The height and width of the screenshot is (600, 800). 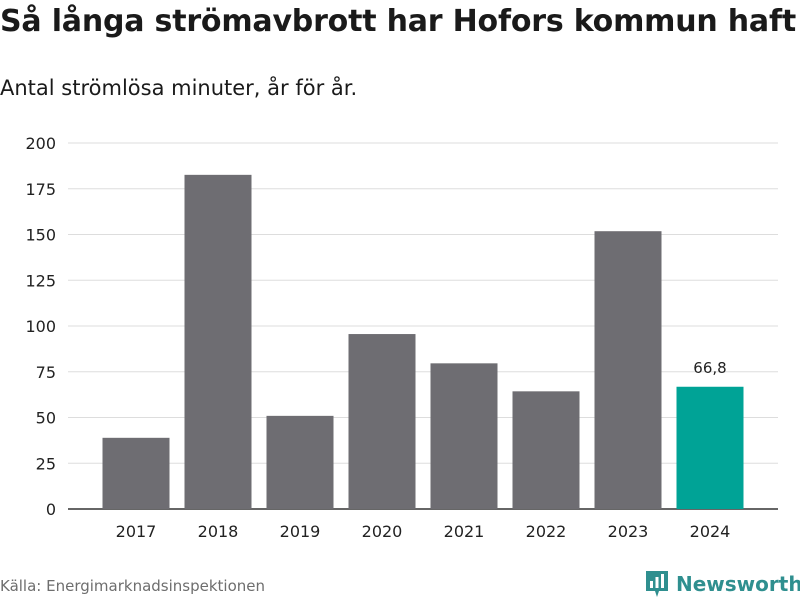 What do you see at coordinates (464, 436) in the screenshot?
I see `bar-2021` at bounding box center [464, 436].